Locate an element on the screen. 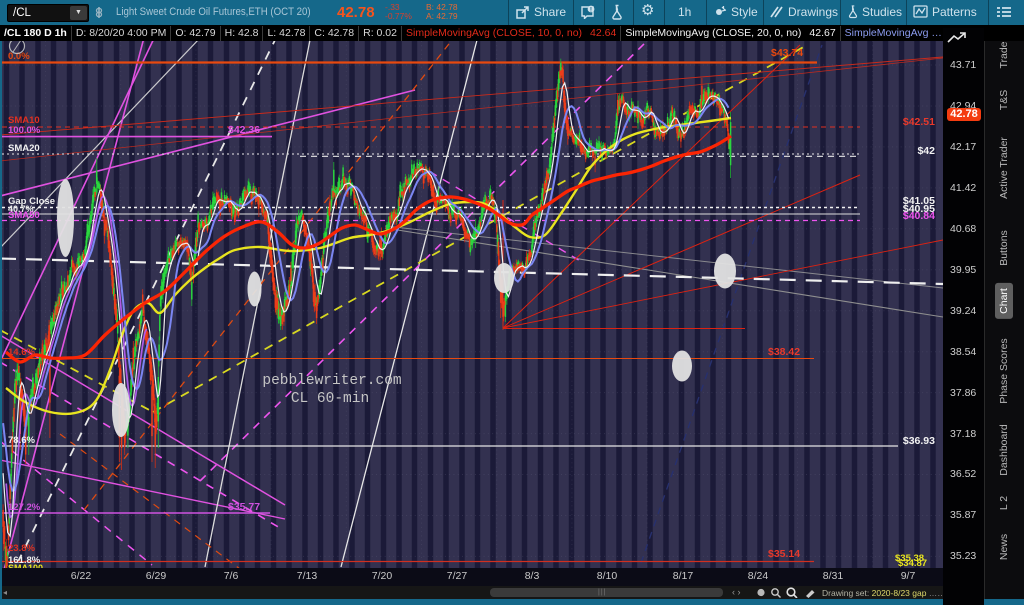 This screenshot has height=605, width=1024. svg-text: SMA20 is located at coordinates (24, 148).